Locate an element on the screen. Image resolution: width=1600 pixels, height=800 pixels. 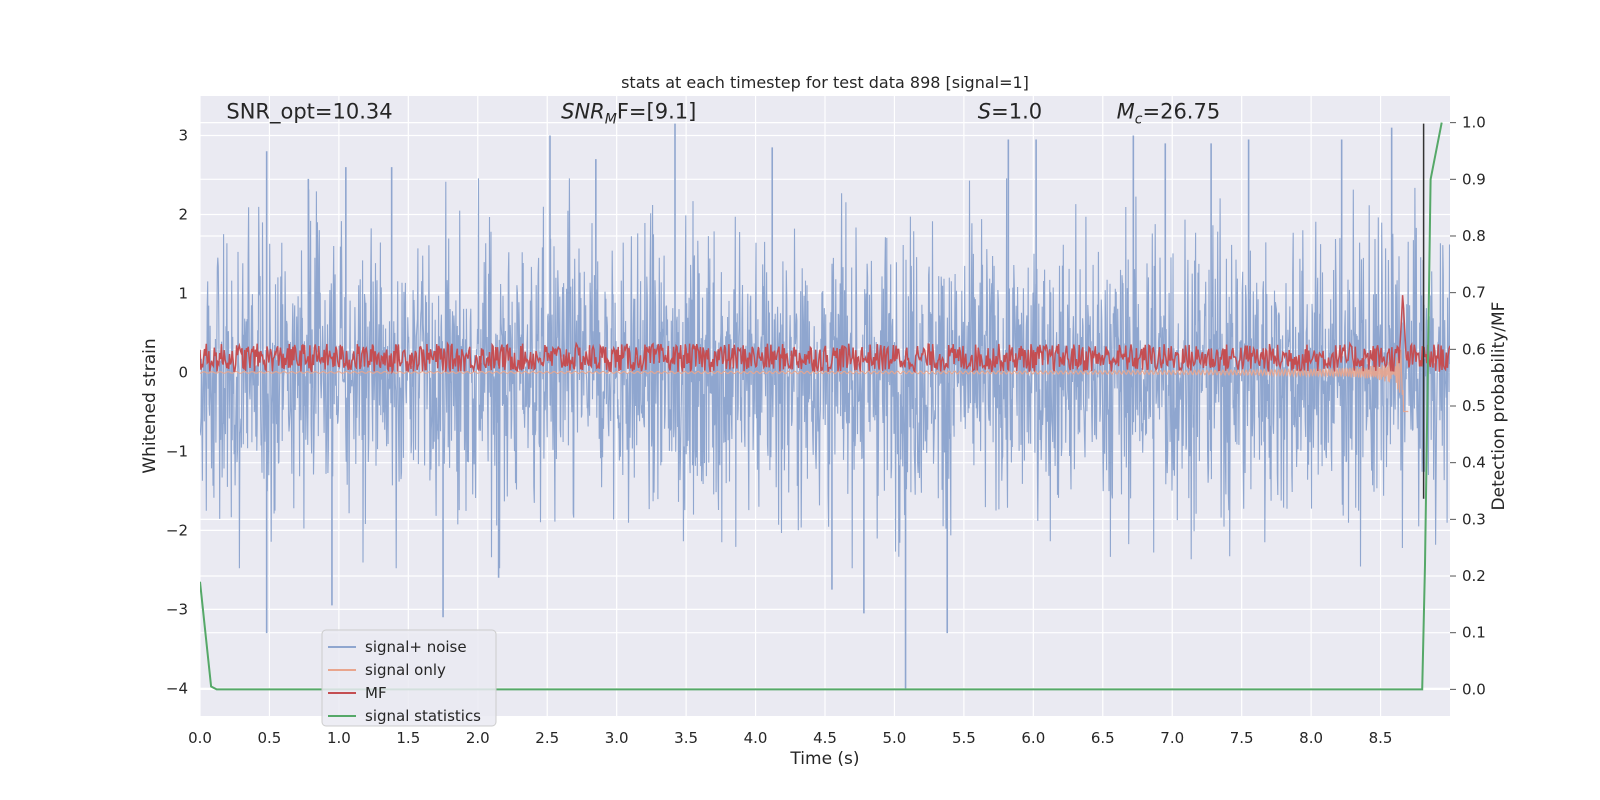
series-mf-line is located at coordinates (825, 335).